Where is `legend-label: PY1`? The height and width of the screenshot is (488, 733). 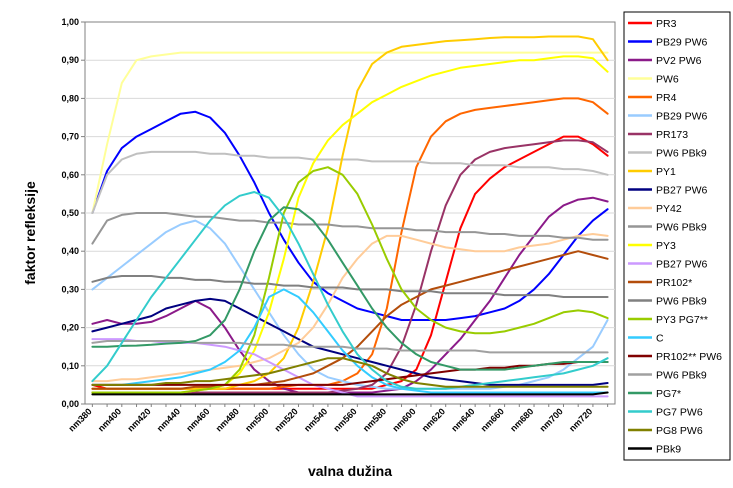
legend-label: PY1 is located at coordinates (666, 172).